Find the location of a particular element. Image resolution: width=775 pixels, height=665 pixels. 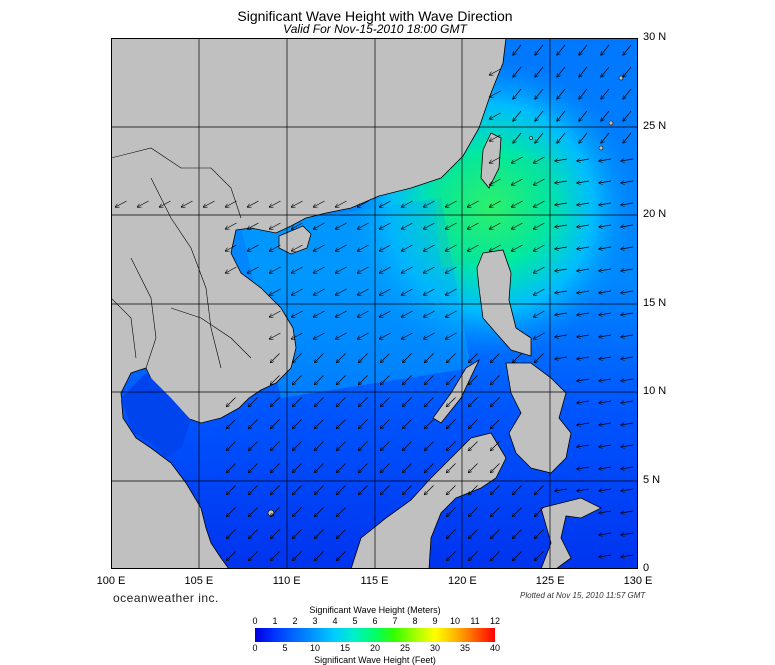

meters-tick-label: 10 is located at coordinates (454, 621).